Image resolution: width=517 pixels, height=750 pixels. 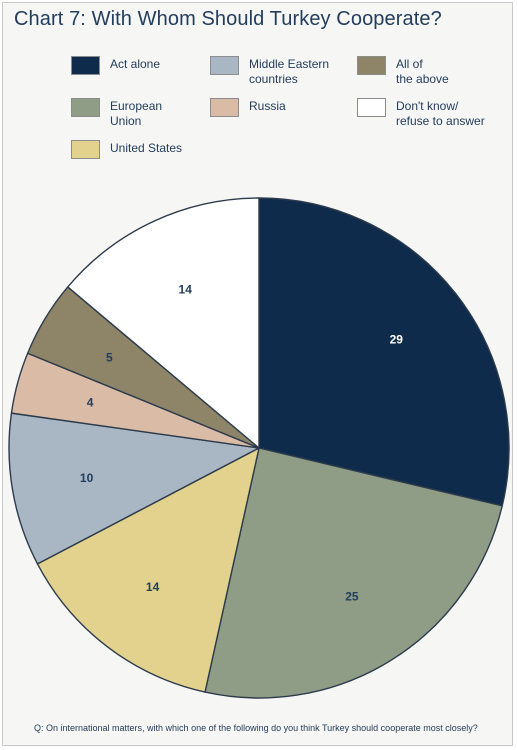 What do you see at coordinates (397, 340) in the screenshot?
I see `slice-value-label: 29` at bounding box center [397, 340].